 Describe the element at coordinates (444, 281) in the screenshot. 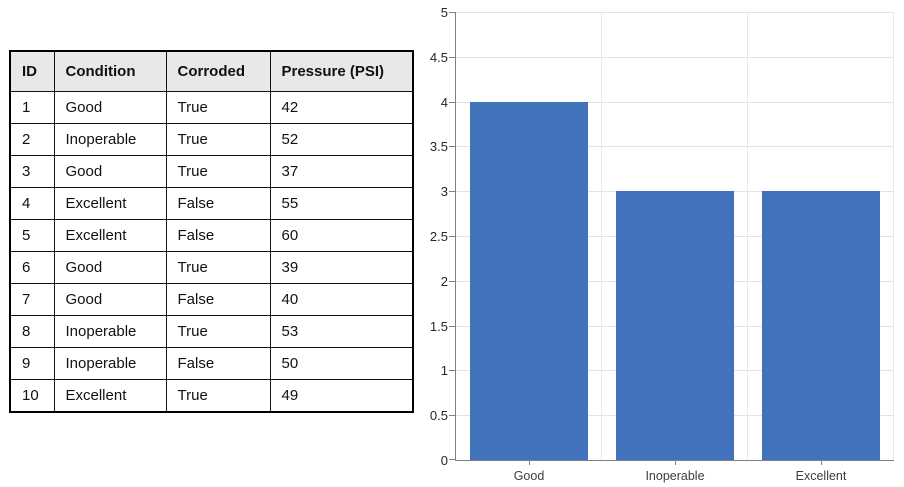

I see `y-axis-label: 2` at that location.